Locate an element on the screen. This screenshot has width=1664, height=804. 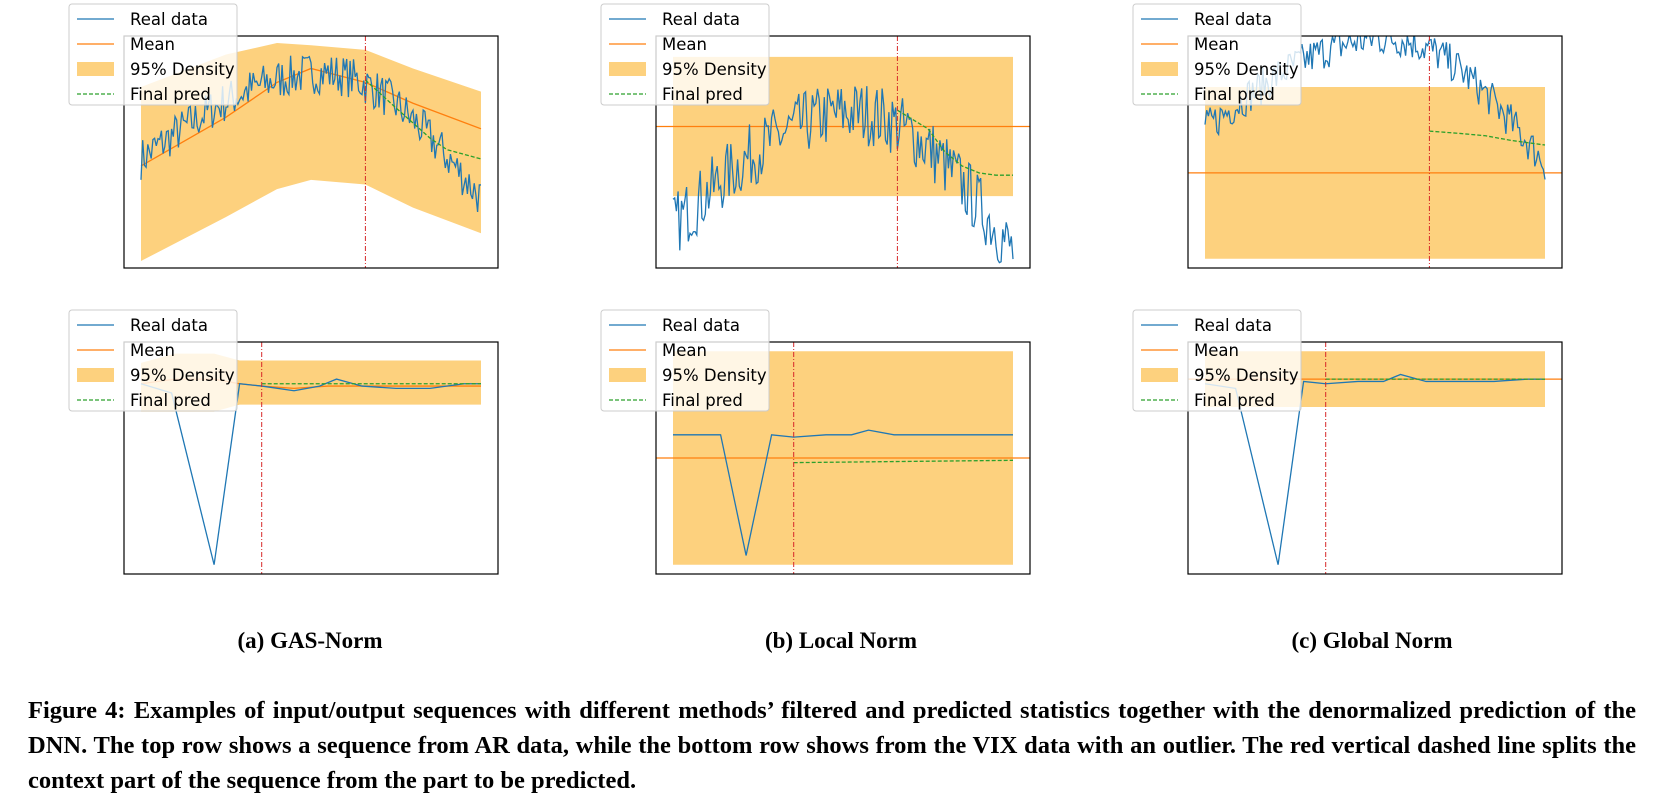
subcaption-local-norm: (b) Local Norm is located at coordinates (841, 640).